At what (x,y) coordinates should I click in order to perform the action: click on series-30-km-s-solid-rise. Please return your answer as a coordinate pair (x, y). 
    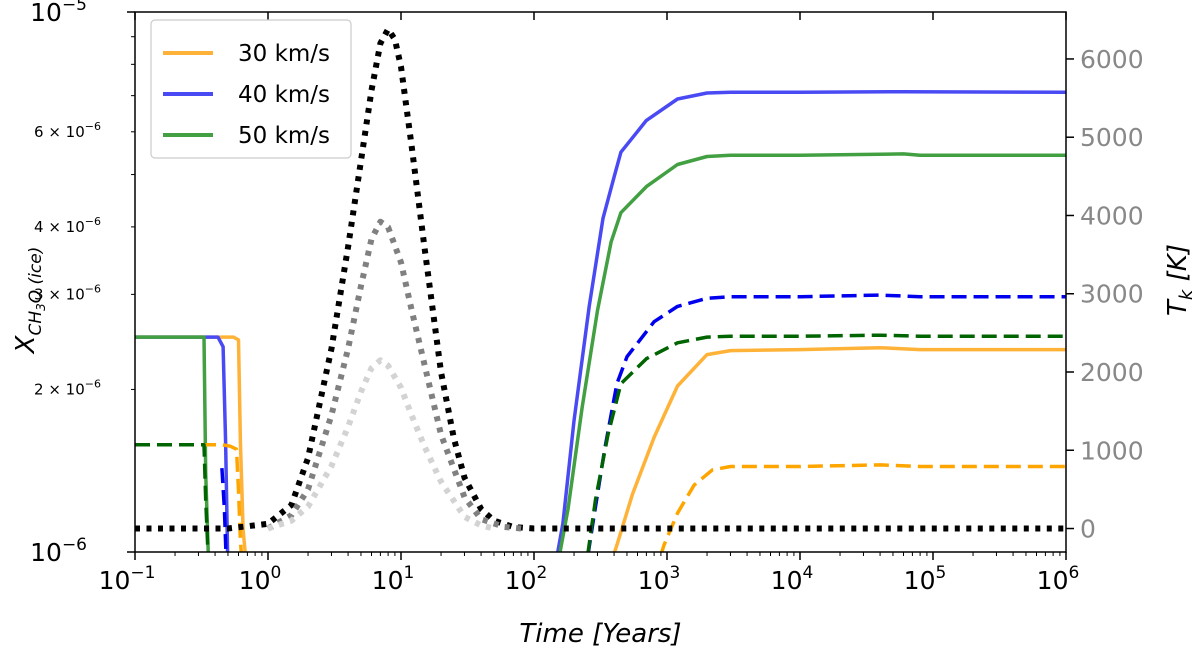
    Looking at the image, I should click on (839, 448).